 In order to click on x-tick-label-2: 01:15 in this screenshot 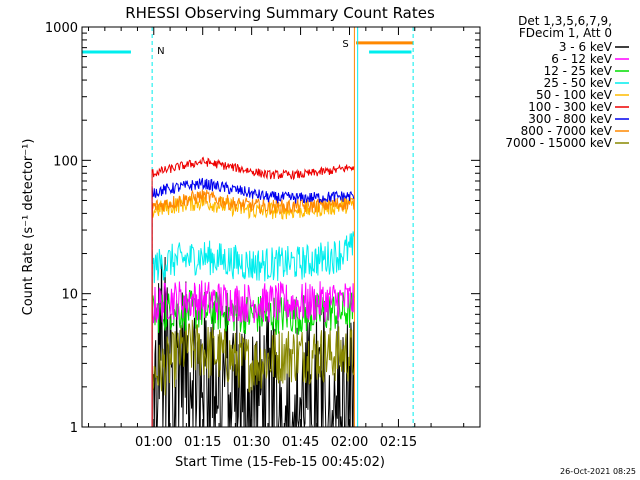, I will do `click(202, 442)`.